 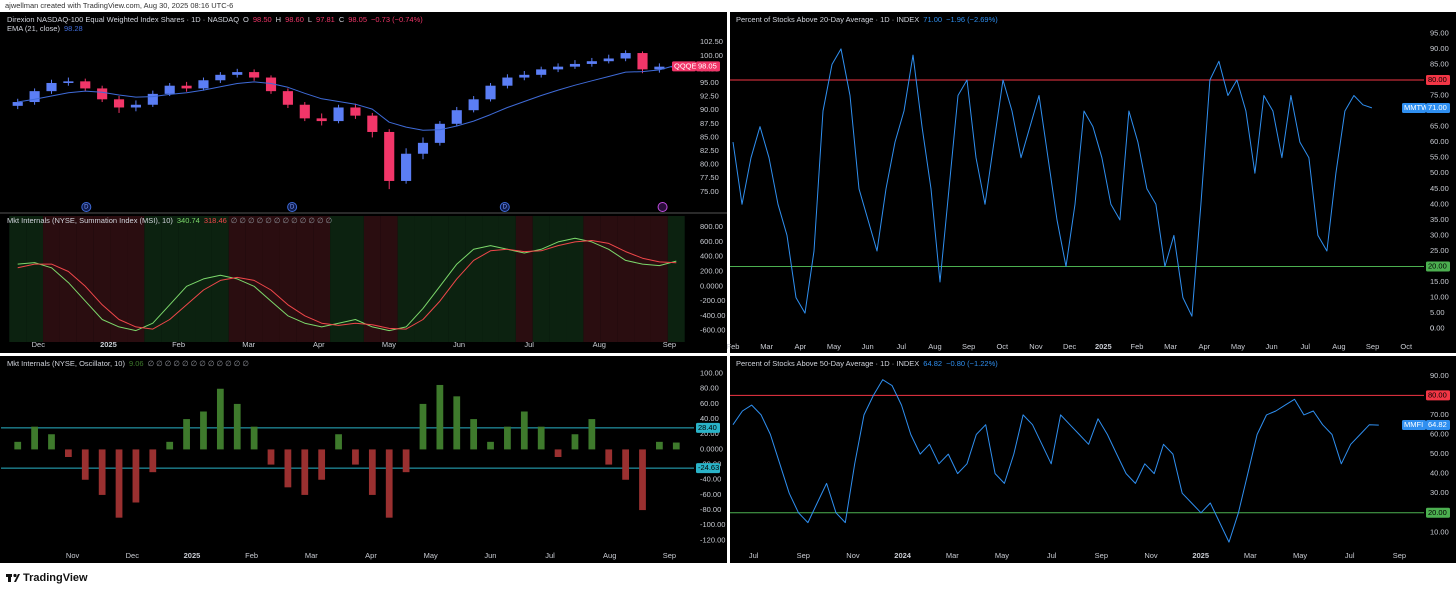 What do you see at coordinates (1103, 346) in the screenshot?
I see `x-tick-label: 2025` at bounding box center [1103, 346].